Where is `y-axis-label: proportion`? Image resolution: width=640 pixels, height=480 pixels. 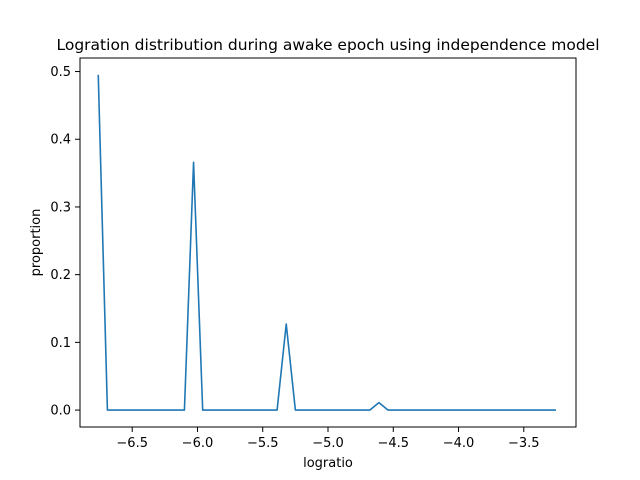
y-axis-label: proportion is located at coordinates (36, 243).